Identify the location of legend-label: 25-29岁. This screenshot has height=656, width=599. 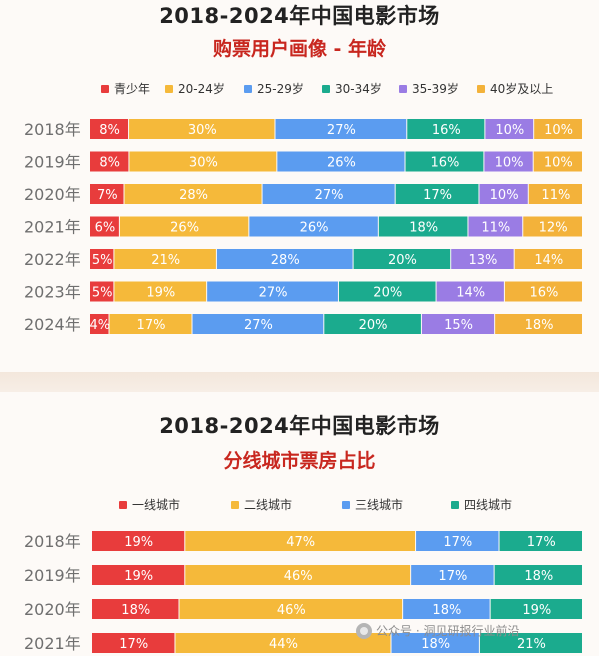
(280, 89).